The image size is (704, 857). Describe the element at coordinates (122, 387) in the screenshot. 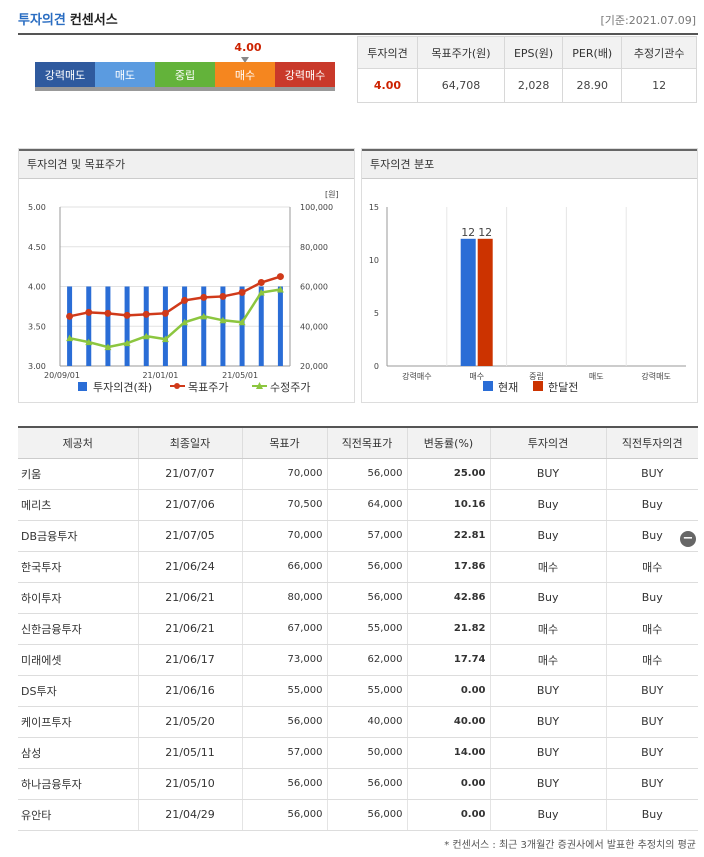

I see `legend-label: 투자의견(좌)` at that location.